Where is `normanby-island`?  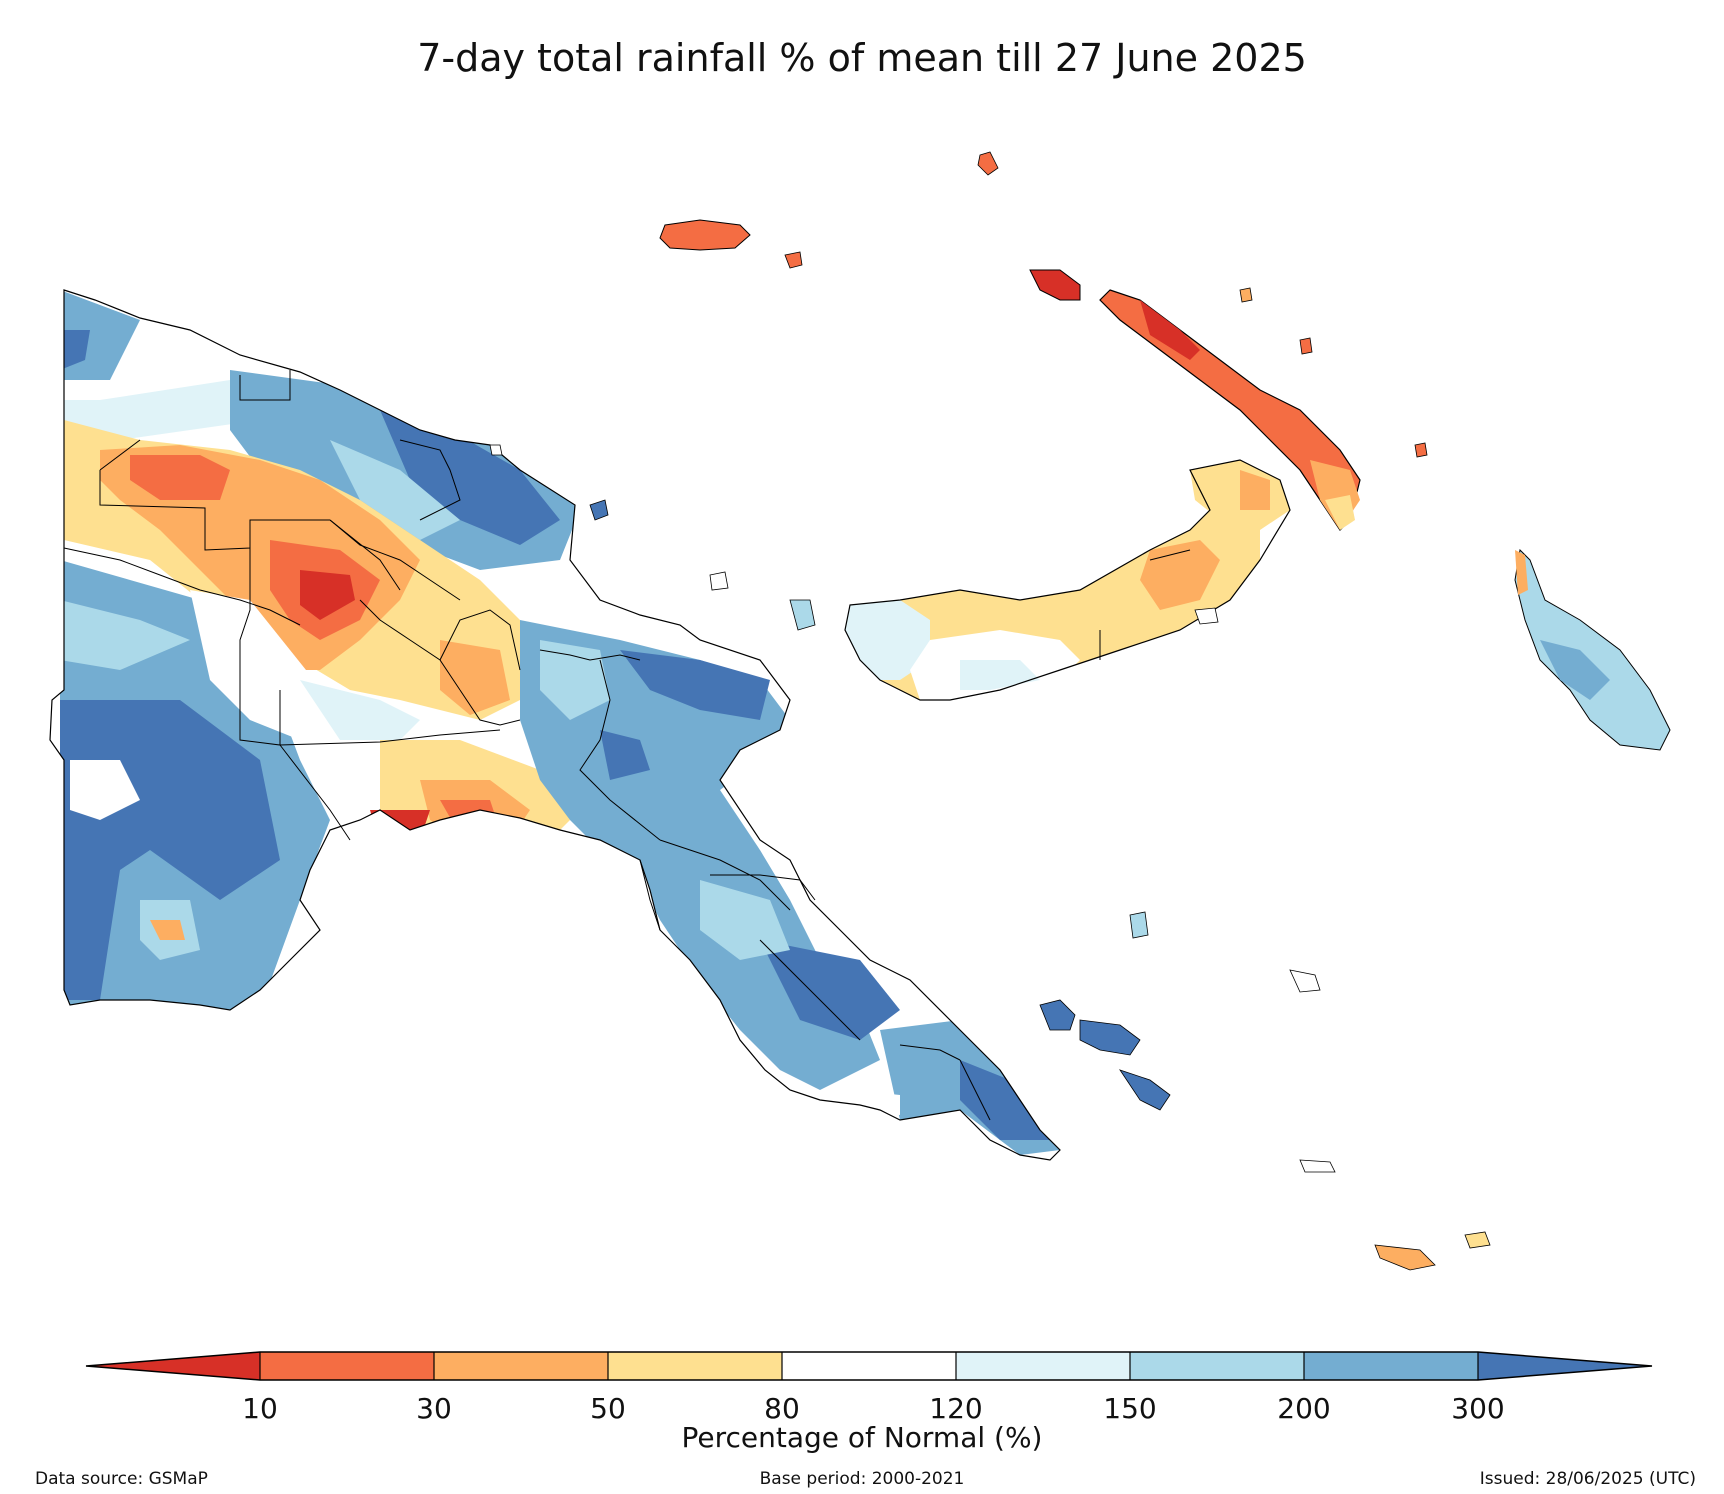 normanby-island is located at coordinates (1145, 1090).